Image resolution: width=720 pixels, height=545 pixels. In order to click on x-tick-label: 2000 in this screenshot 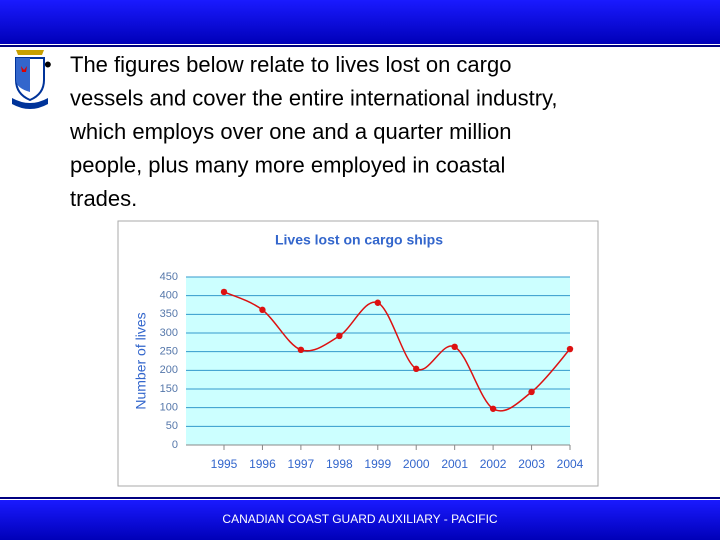, I will do `click(416, 464)`.